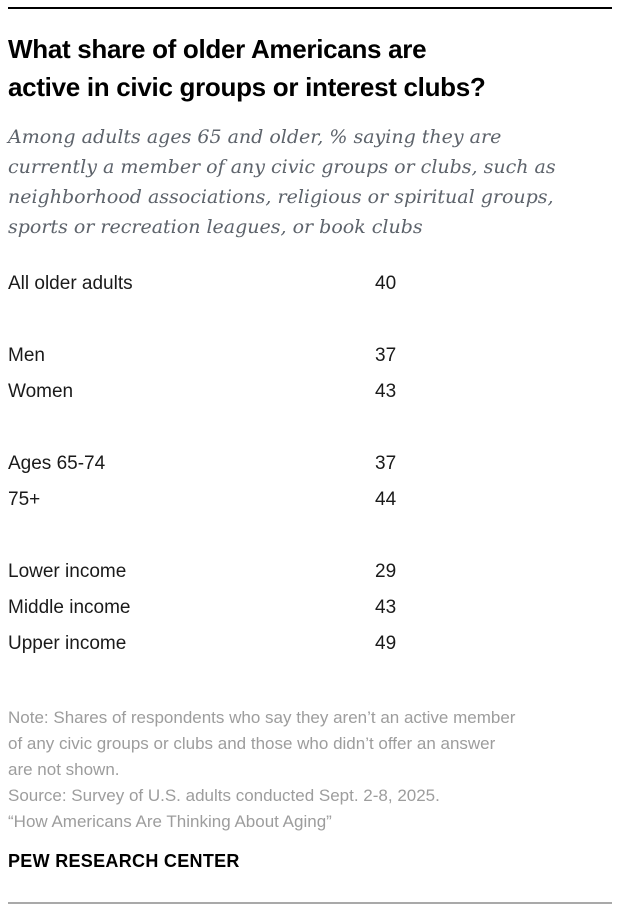 This screenshot has width=620, height=912. Describe the element at coordinates (386, 283) in the screenshot. I see `row-value: 40` at that location.